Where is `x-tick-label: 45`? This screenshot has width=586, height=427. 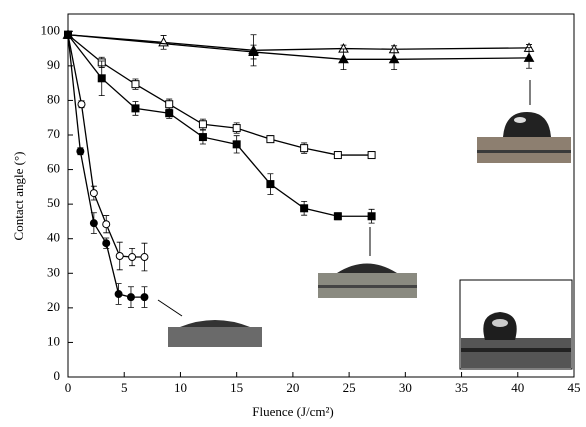 x-tick-label: 45 is located at coordinates (574, 387).